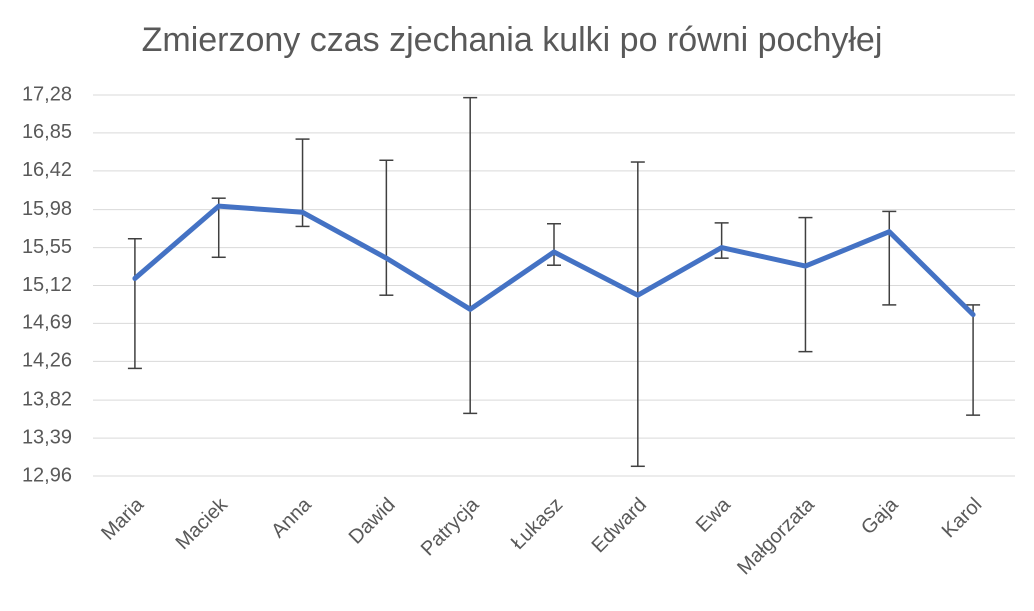 The image size is (1034, 611). Describe the element at coordinates (776, 536) in the screenshot. I see `x-tick-label: Małgorzata` at that location.